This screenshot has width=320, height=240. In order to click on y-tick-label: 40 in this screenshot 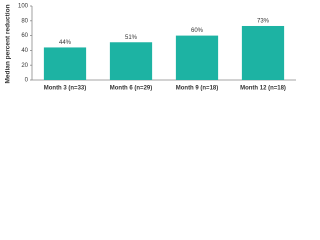, I will do `click(24, 51)`.